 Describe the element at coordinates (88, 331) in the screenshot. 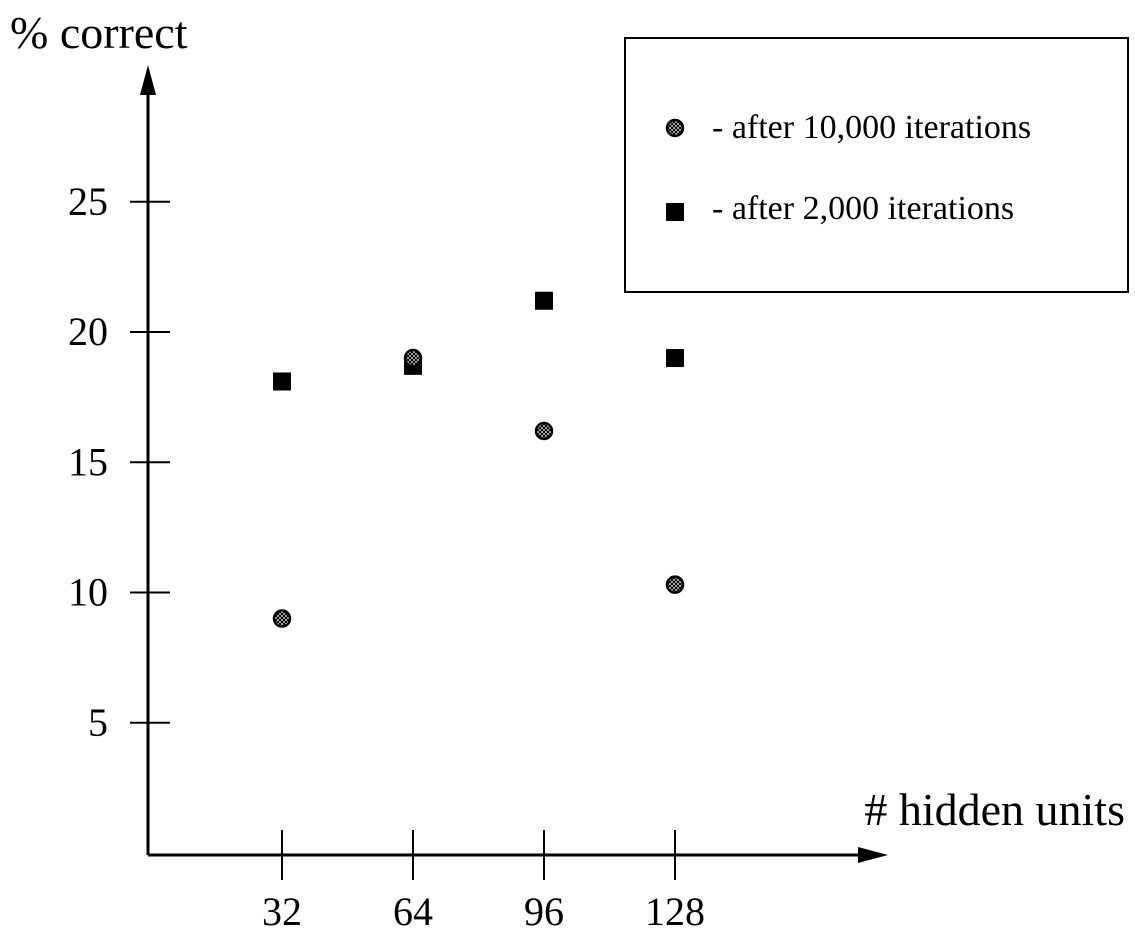

I see `y-tick-label: 20` at that location.